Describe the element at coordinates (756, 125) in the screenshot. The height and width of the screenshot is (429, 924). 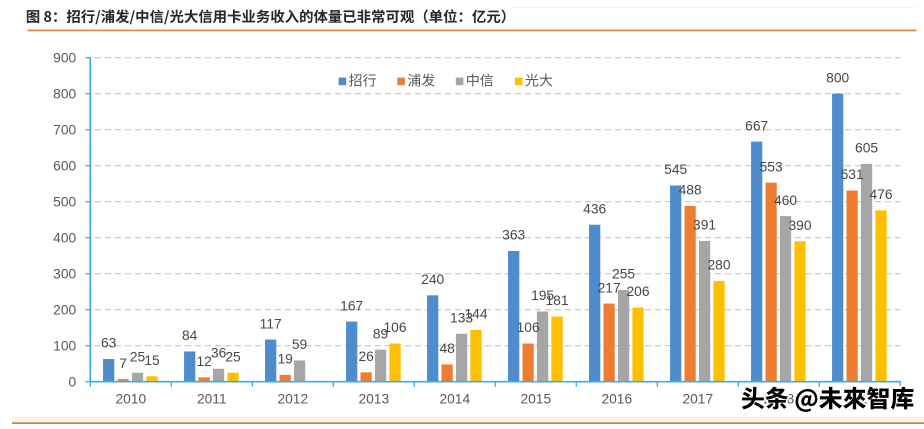
I see `svg-text: 667` at that location.